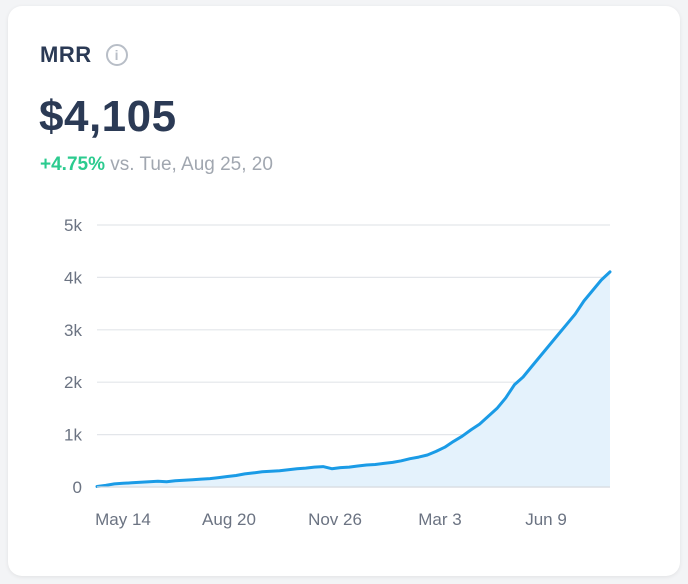 This screenshot has width=688, height=584. I want to click on comparison-text: vs. Tue, Aug 25, 20, so click(191, 164).